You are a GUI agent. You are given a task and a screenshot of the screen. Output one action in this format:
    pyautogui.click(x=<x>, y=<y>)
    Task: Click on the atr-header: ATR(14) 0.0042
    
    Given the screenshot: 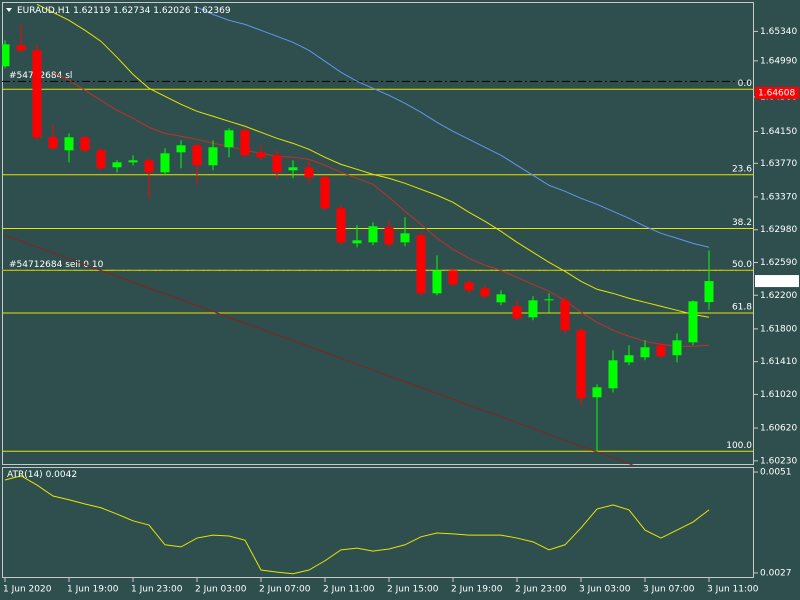 What is the action you would take?
    pyautogui.click(x=42, y=475)
    